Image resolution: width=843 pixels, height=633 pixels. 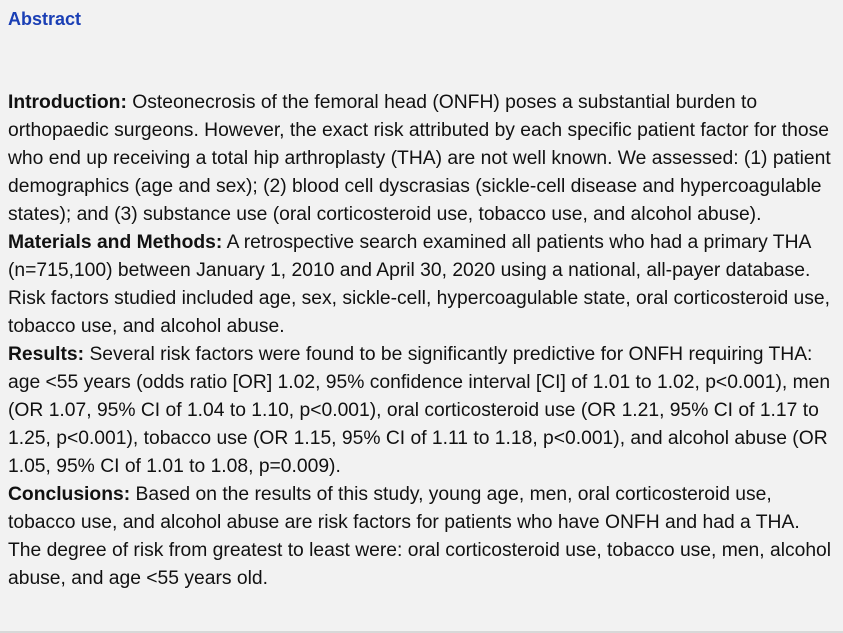 What do you see at coordinates (67, 102) in the screenshot?
I see `section-label: Introduction:` at bounding box center [67, 102].